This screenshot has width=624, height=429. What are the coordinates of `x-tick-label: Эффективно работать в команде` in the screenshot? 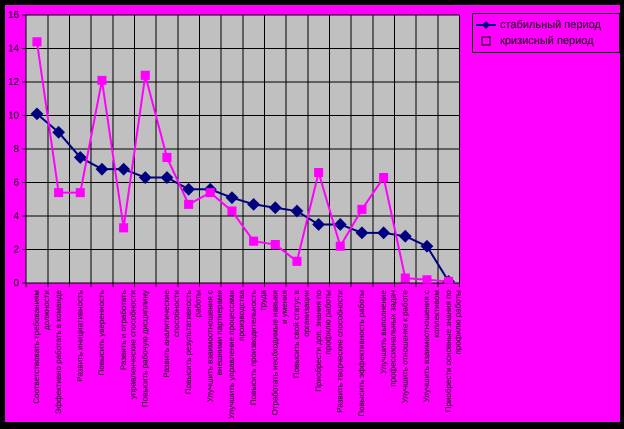 It's located at (58, 352).